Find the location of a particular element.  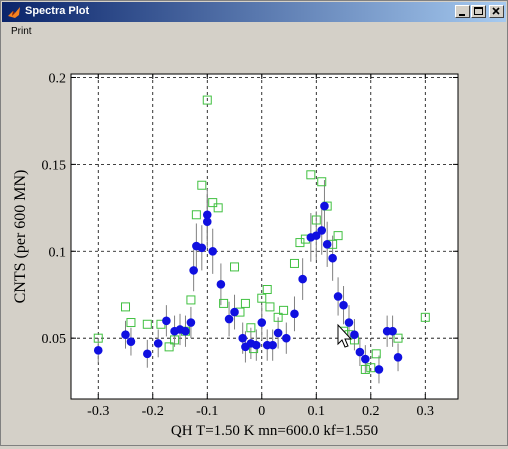

menu-item-print: Print is located at coordinates (21, 31).